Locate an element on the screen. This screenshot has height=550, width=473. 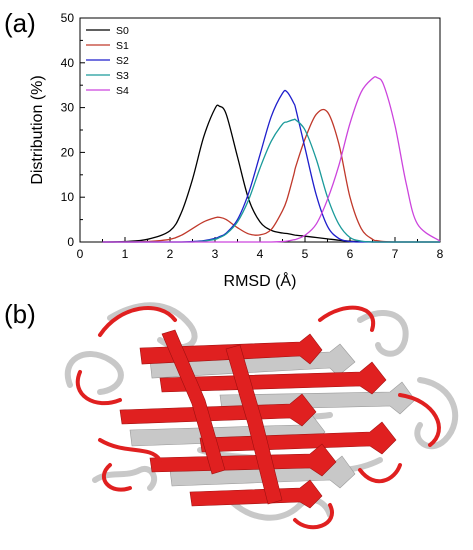
panel-label-b: (b) is located at coordinates (20, 314).